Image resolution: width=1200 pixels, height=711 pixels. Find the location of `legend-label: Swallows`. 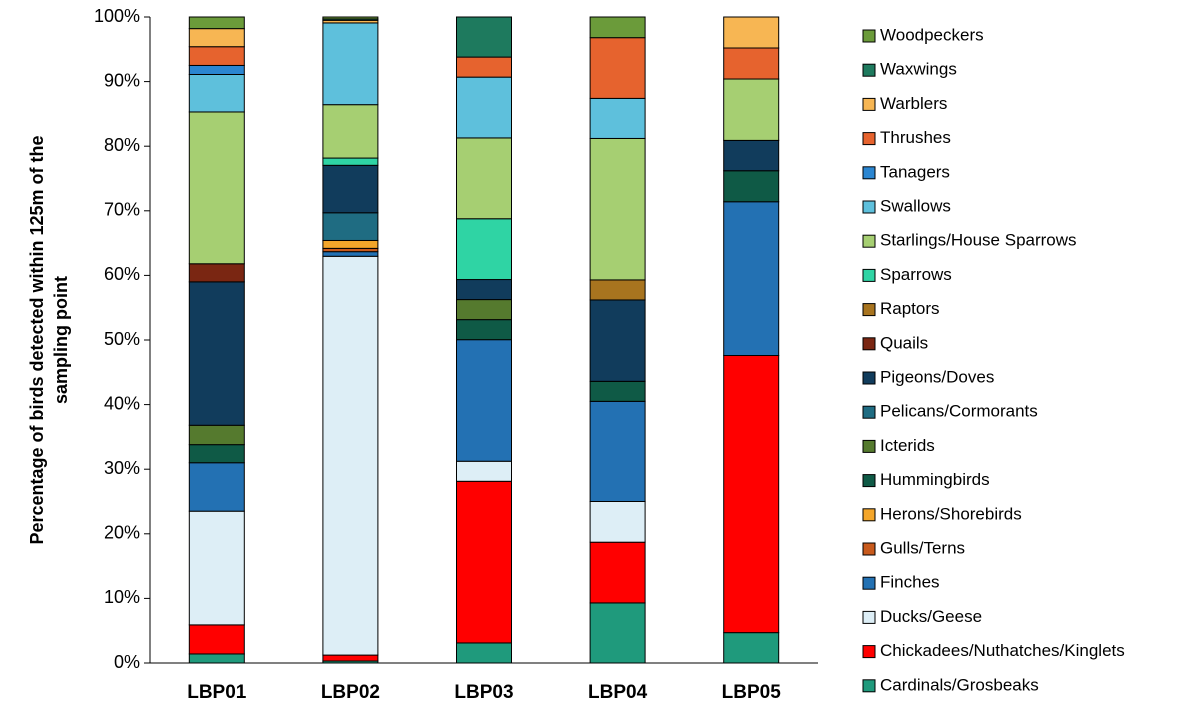

legend-label: Swallows is located at coordinates (915, 205).